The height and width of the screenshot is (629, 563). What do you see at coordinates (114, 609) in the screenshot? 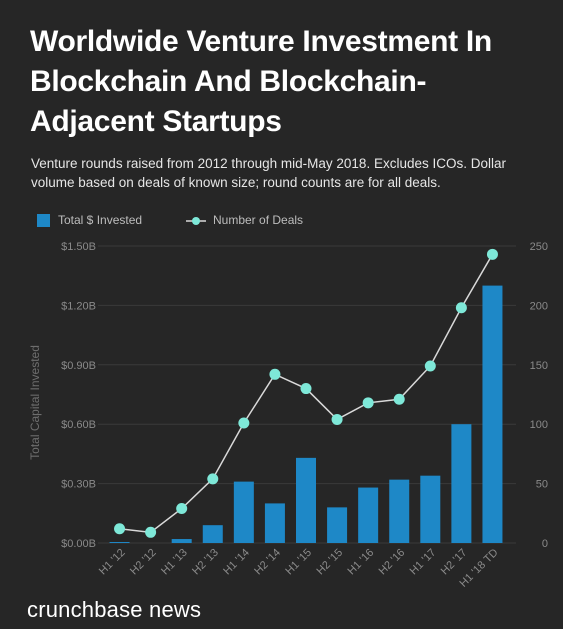
I see `brand-logo-text: crunchbase news` at bounding box center [114, 609].